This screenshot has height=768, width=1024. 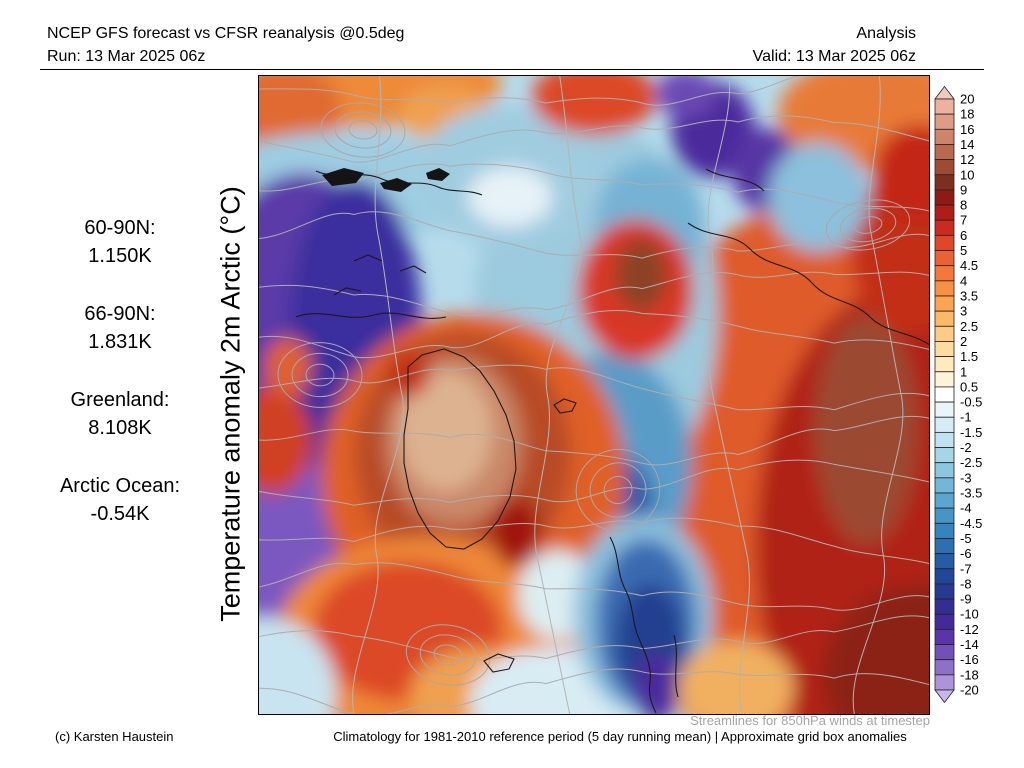 What do you see at coordinates (120, 256) in the screenshot?
I see `stat-value: 1.150K` at bounding box center [120, 256].